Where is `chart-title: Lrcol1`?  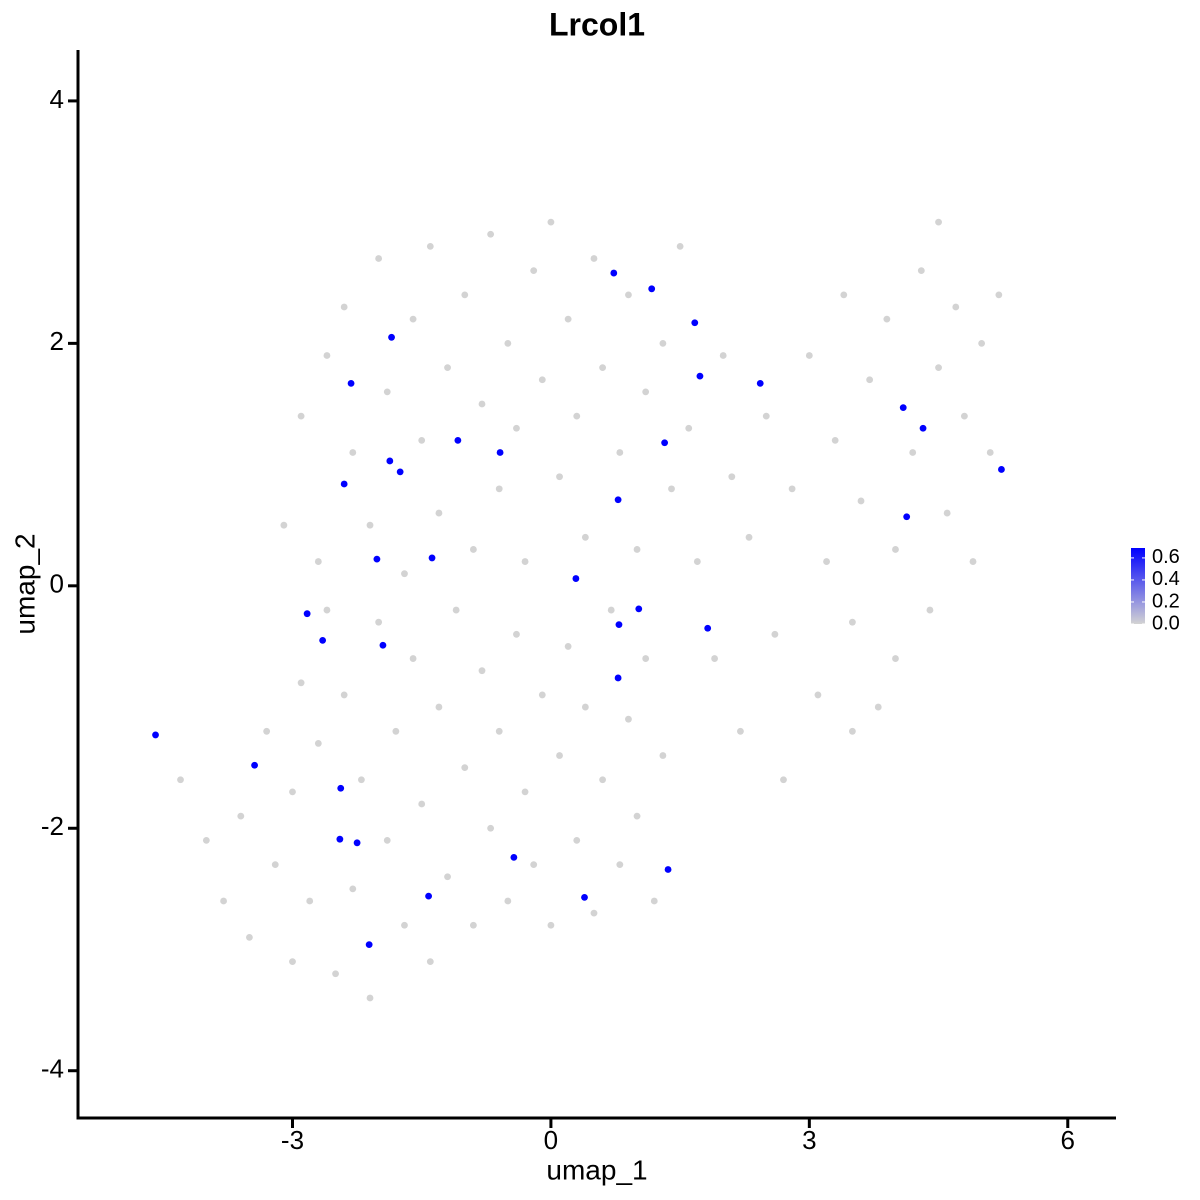
chart-title: Lrcol1 is located at coordinates (597, 24).